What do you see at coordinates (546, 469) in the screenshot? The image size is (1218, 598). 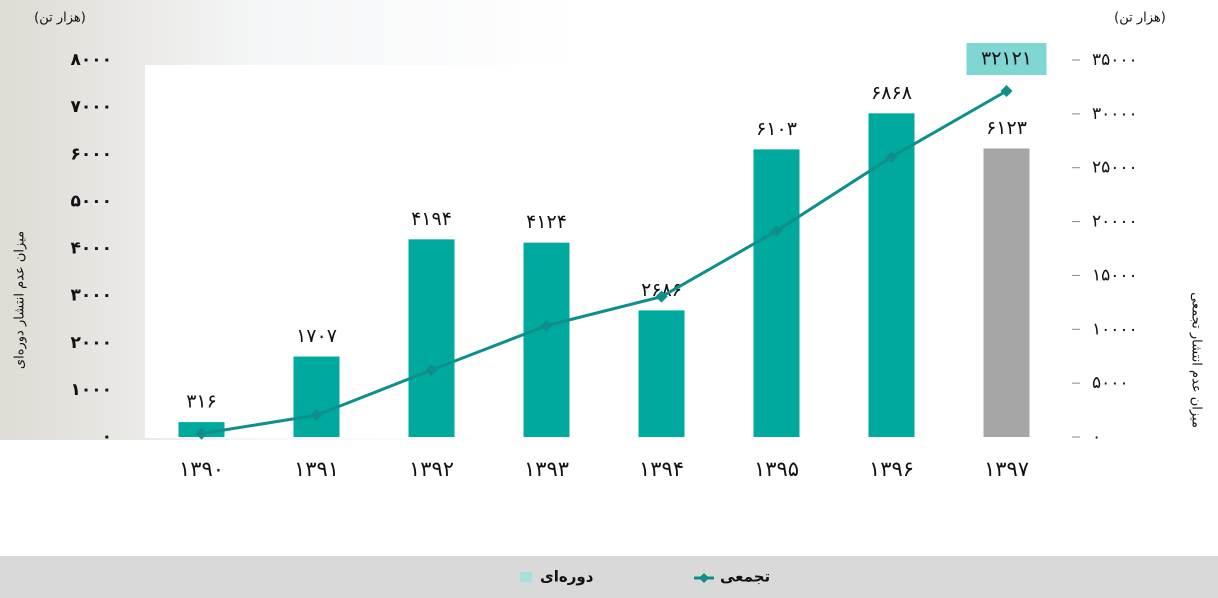 I see `x-tick-label: ۱۳۹۳` at bounding box center [546, 469].